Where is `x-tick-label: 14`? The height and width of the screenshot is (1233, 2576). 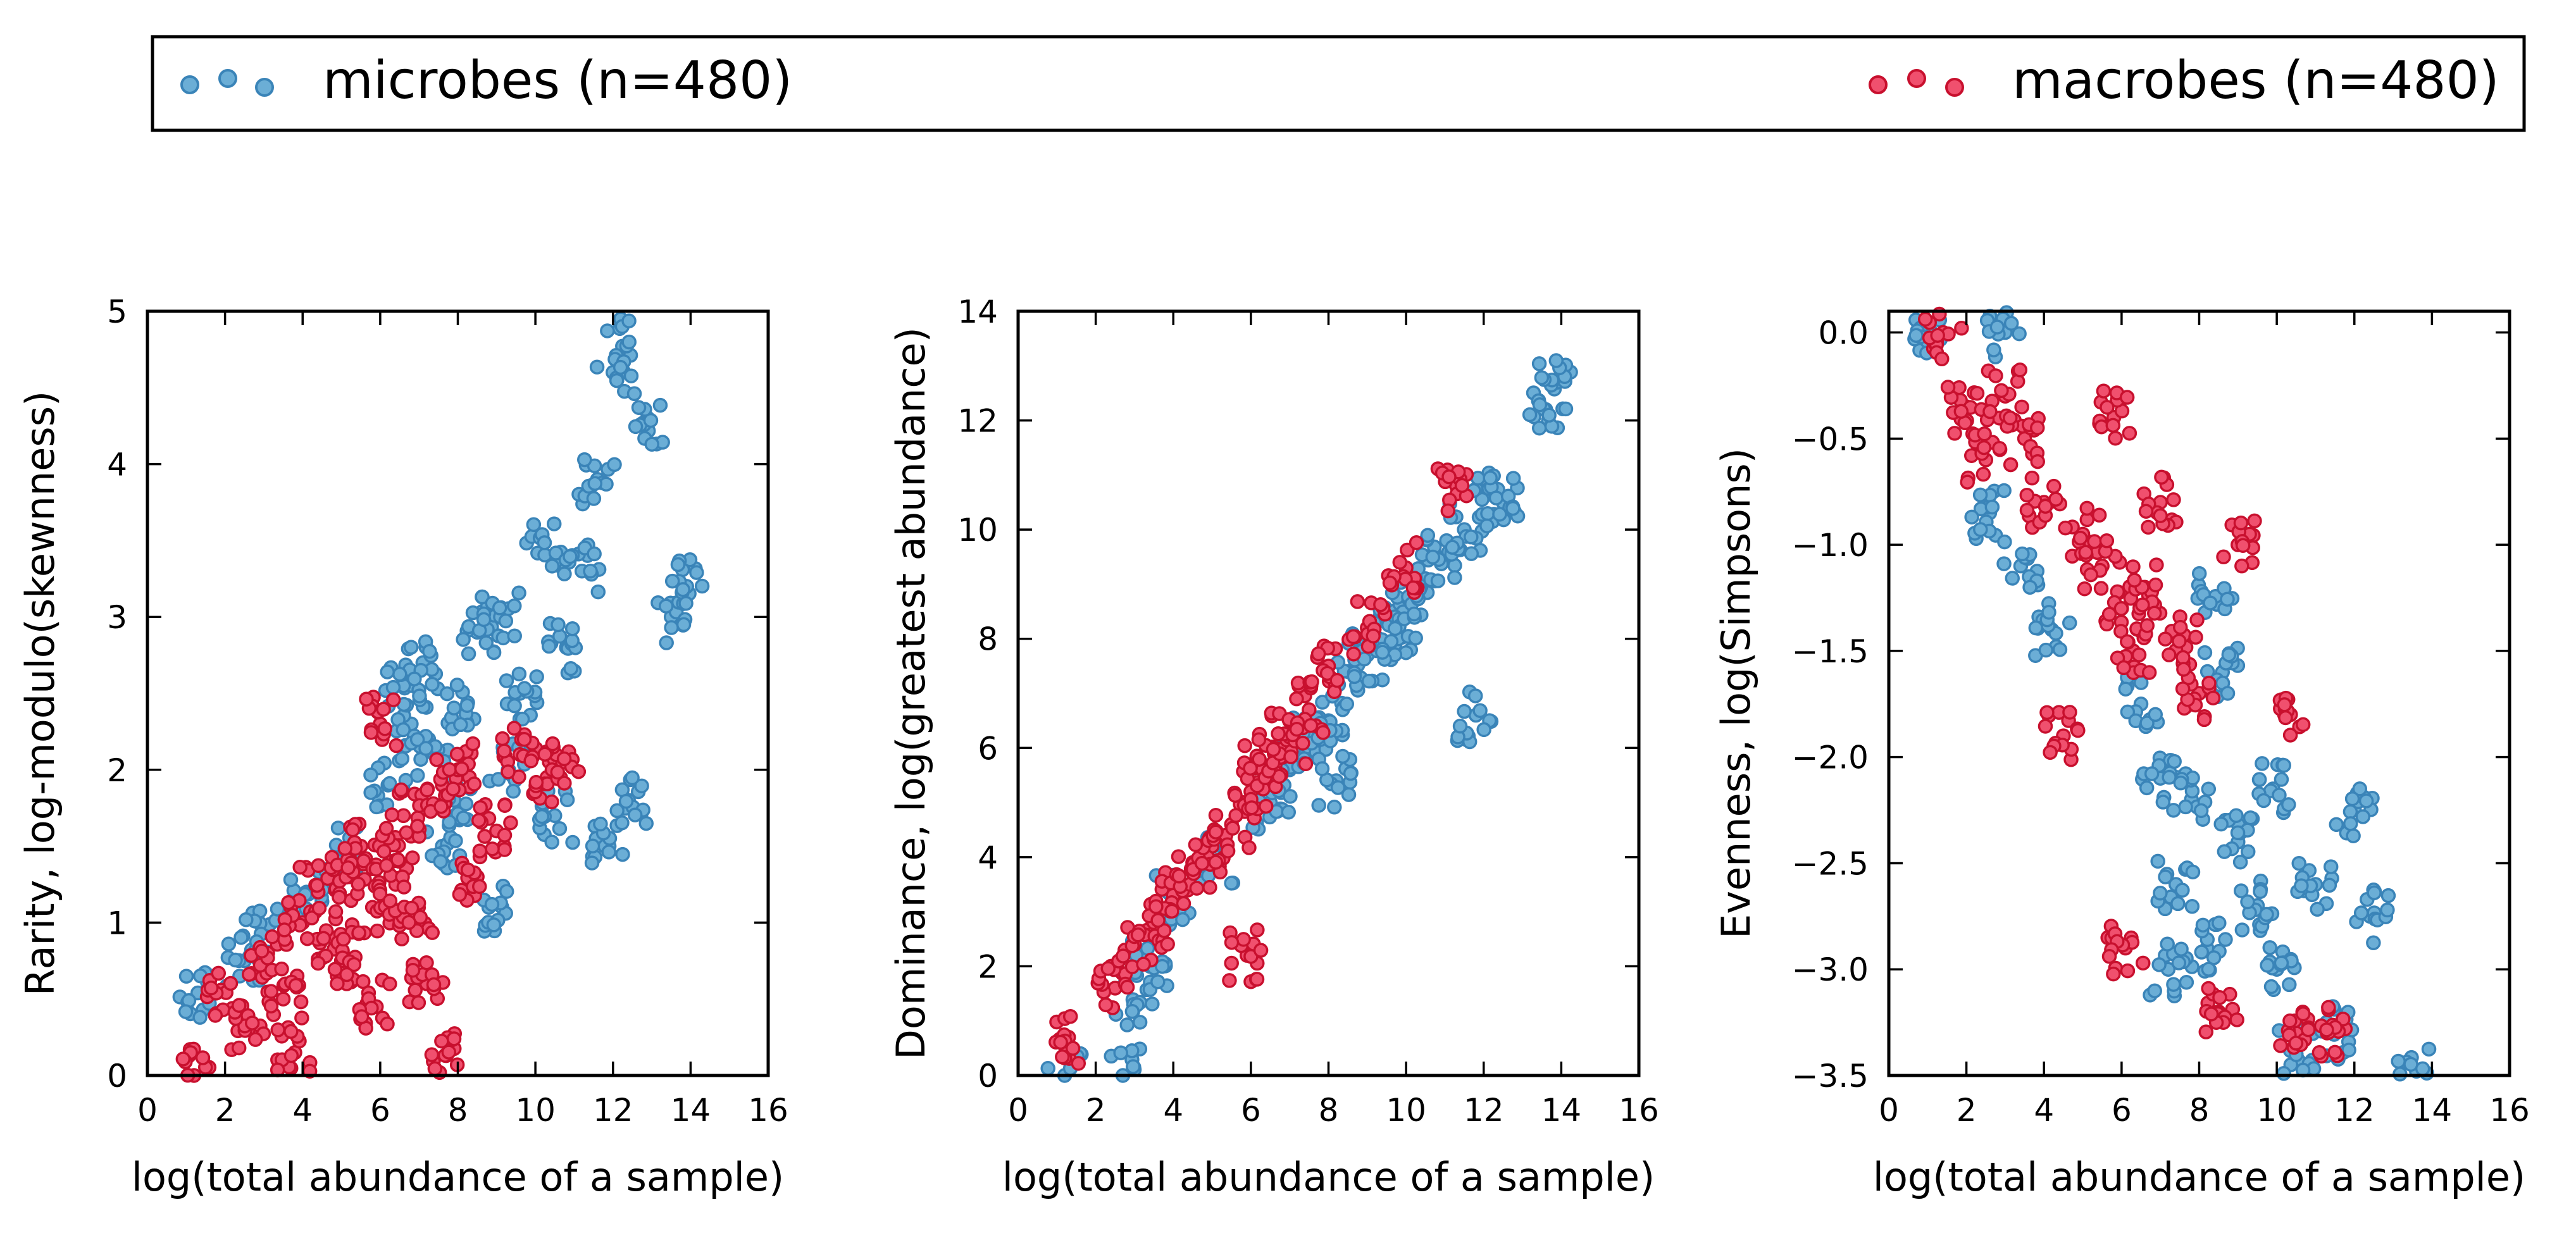 x-tick-label: 14 is located at coordinates (2432, 1110).